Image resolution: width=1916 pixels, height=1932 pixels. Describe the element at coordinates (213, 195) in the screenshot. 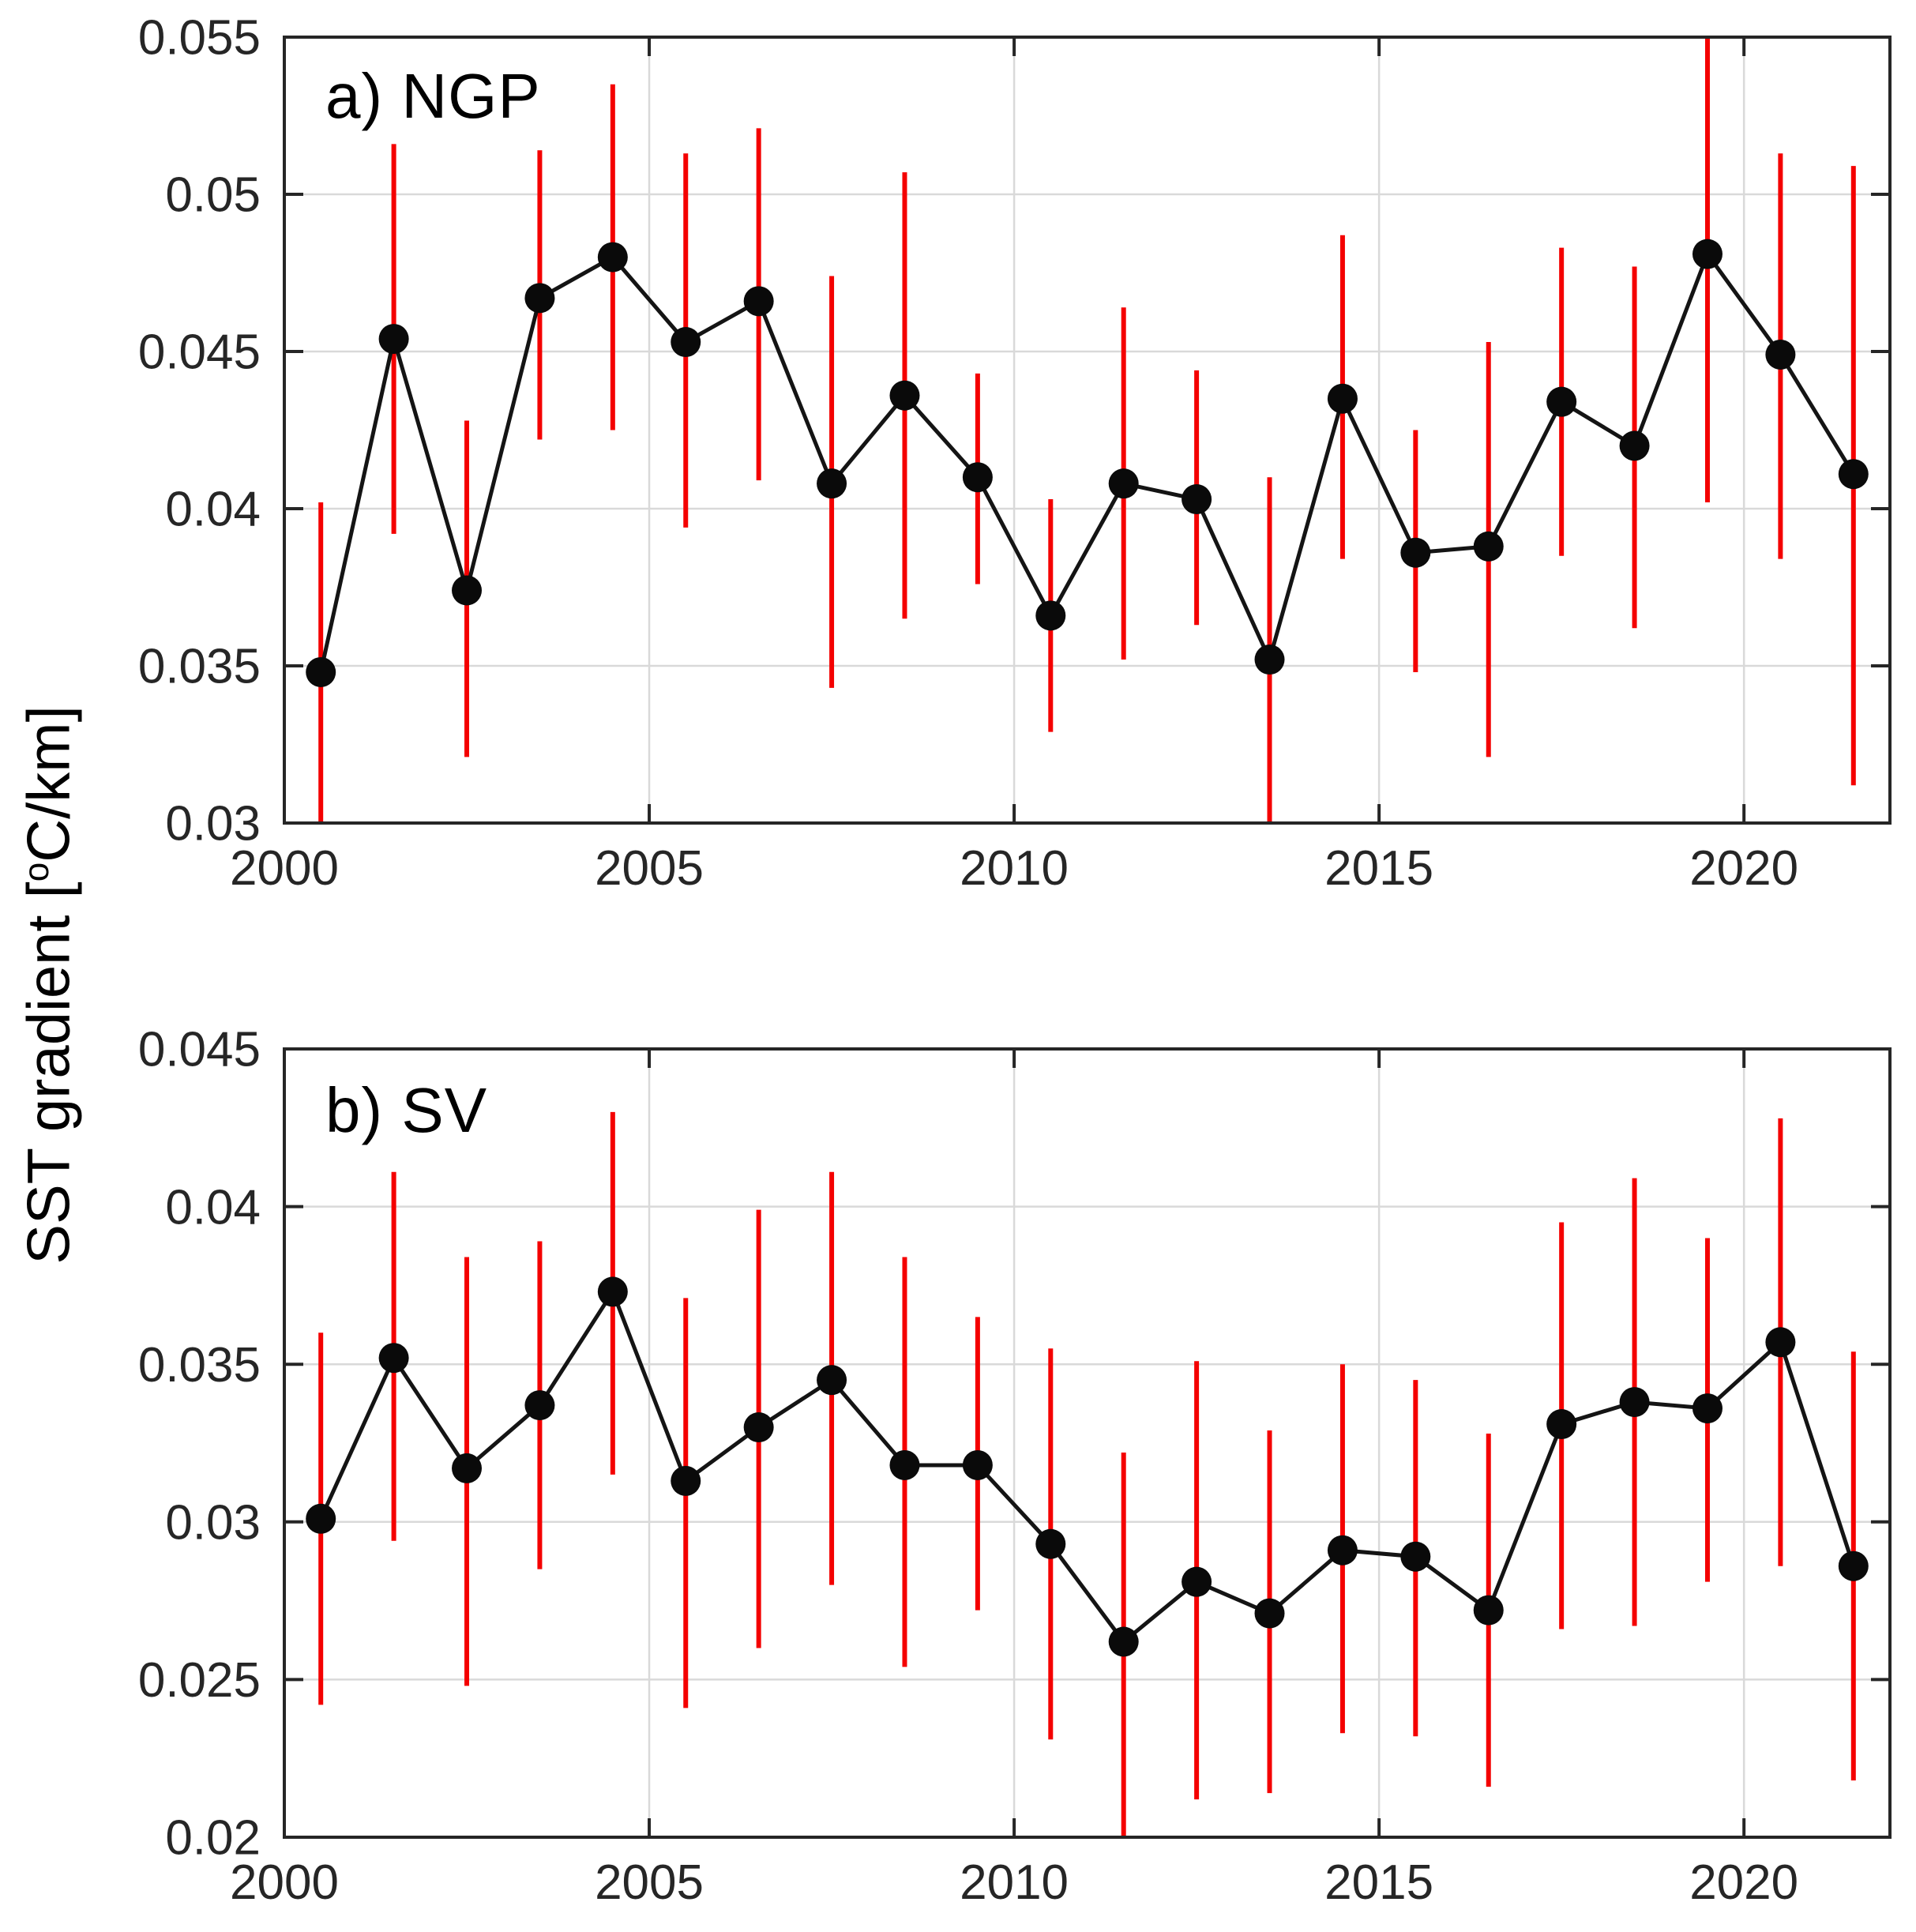

I see `y-tick-label: 0.05` at that location.